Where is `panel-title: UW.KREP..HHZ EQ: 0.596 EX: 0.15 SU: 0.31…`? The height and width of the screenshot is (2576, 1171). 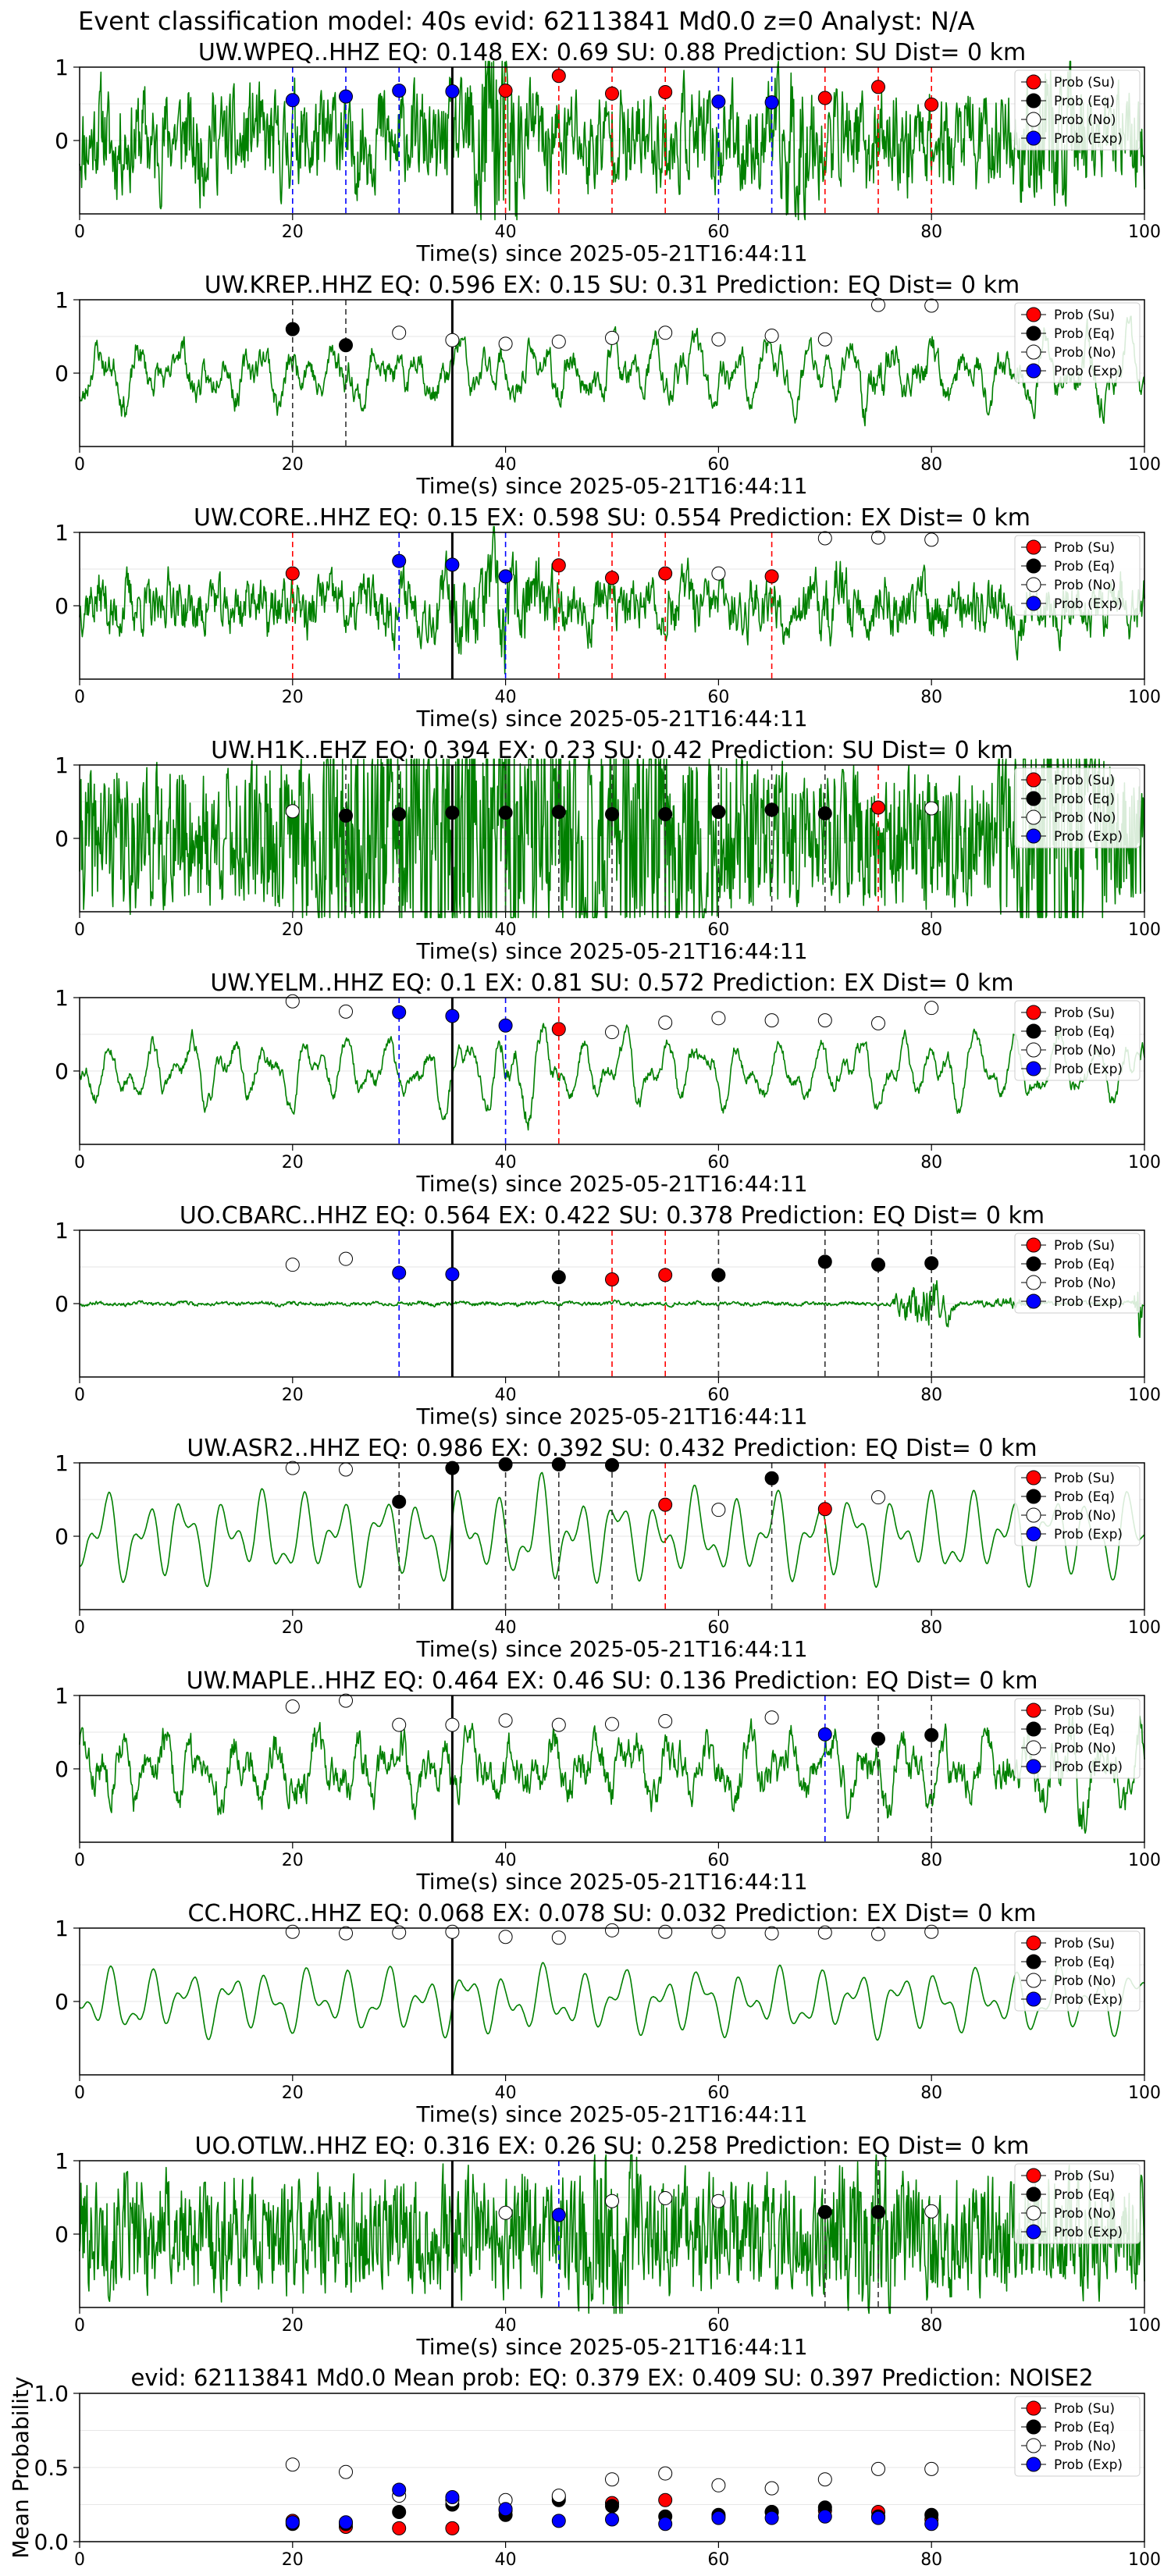
panel-title: UW.KREP..HHZ EQ: 0.596 EX: 0.15 SU: 0.31… is located at coordinates (612, 285).